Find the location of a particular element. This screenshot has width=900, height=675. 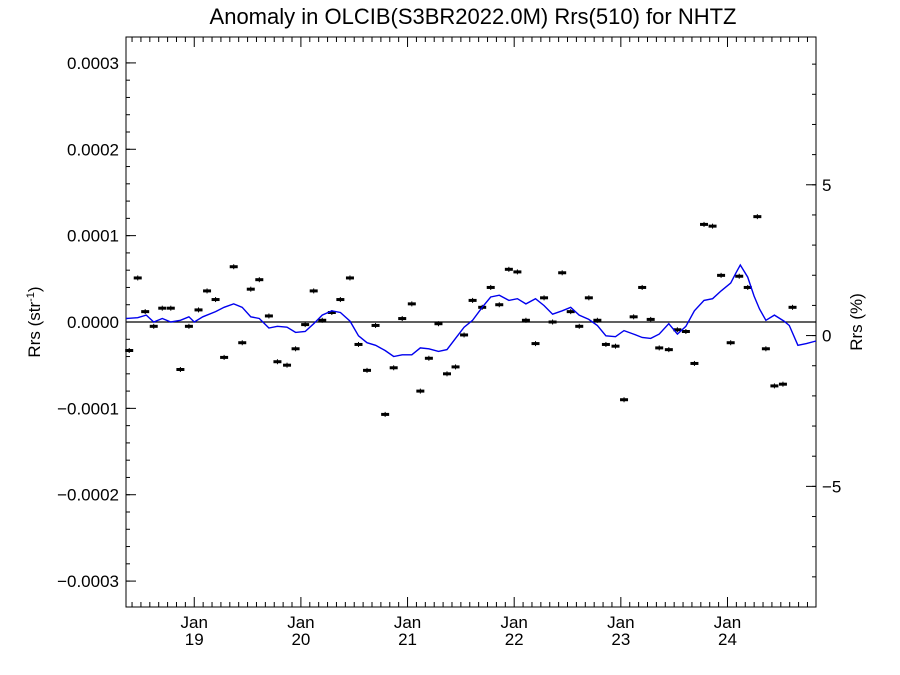

y-axis-label-close: ) is located at coordinates (34, 289).